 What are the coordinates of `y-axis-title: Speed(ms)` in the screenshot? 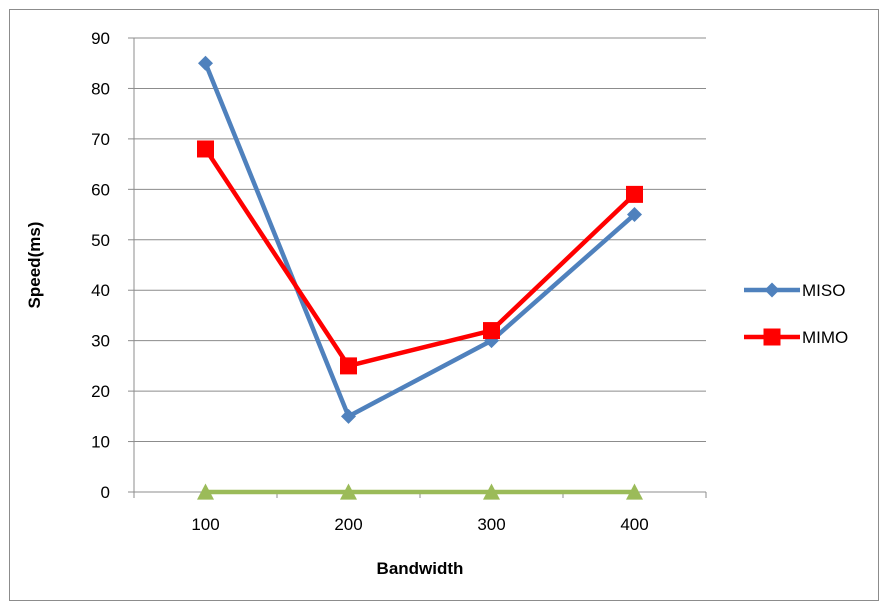 It's located at (34, 265).